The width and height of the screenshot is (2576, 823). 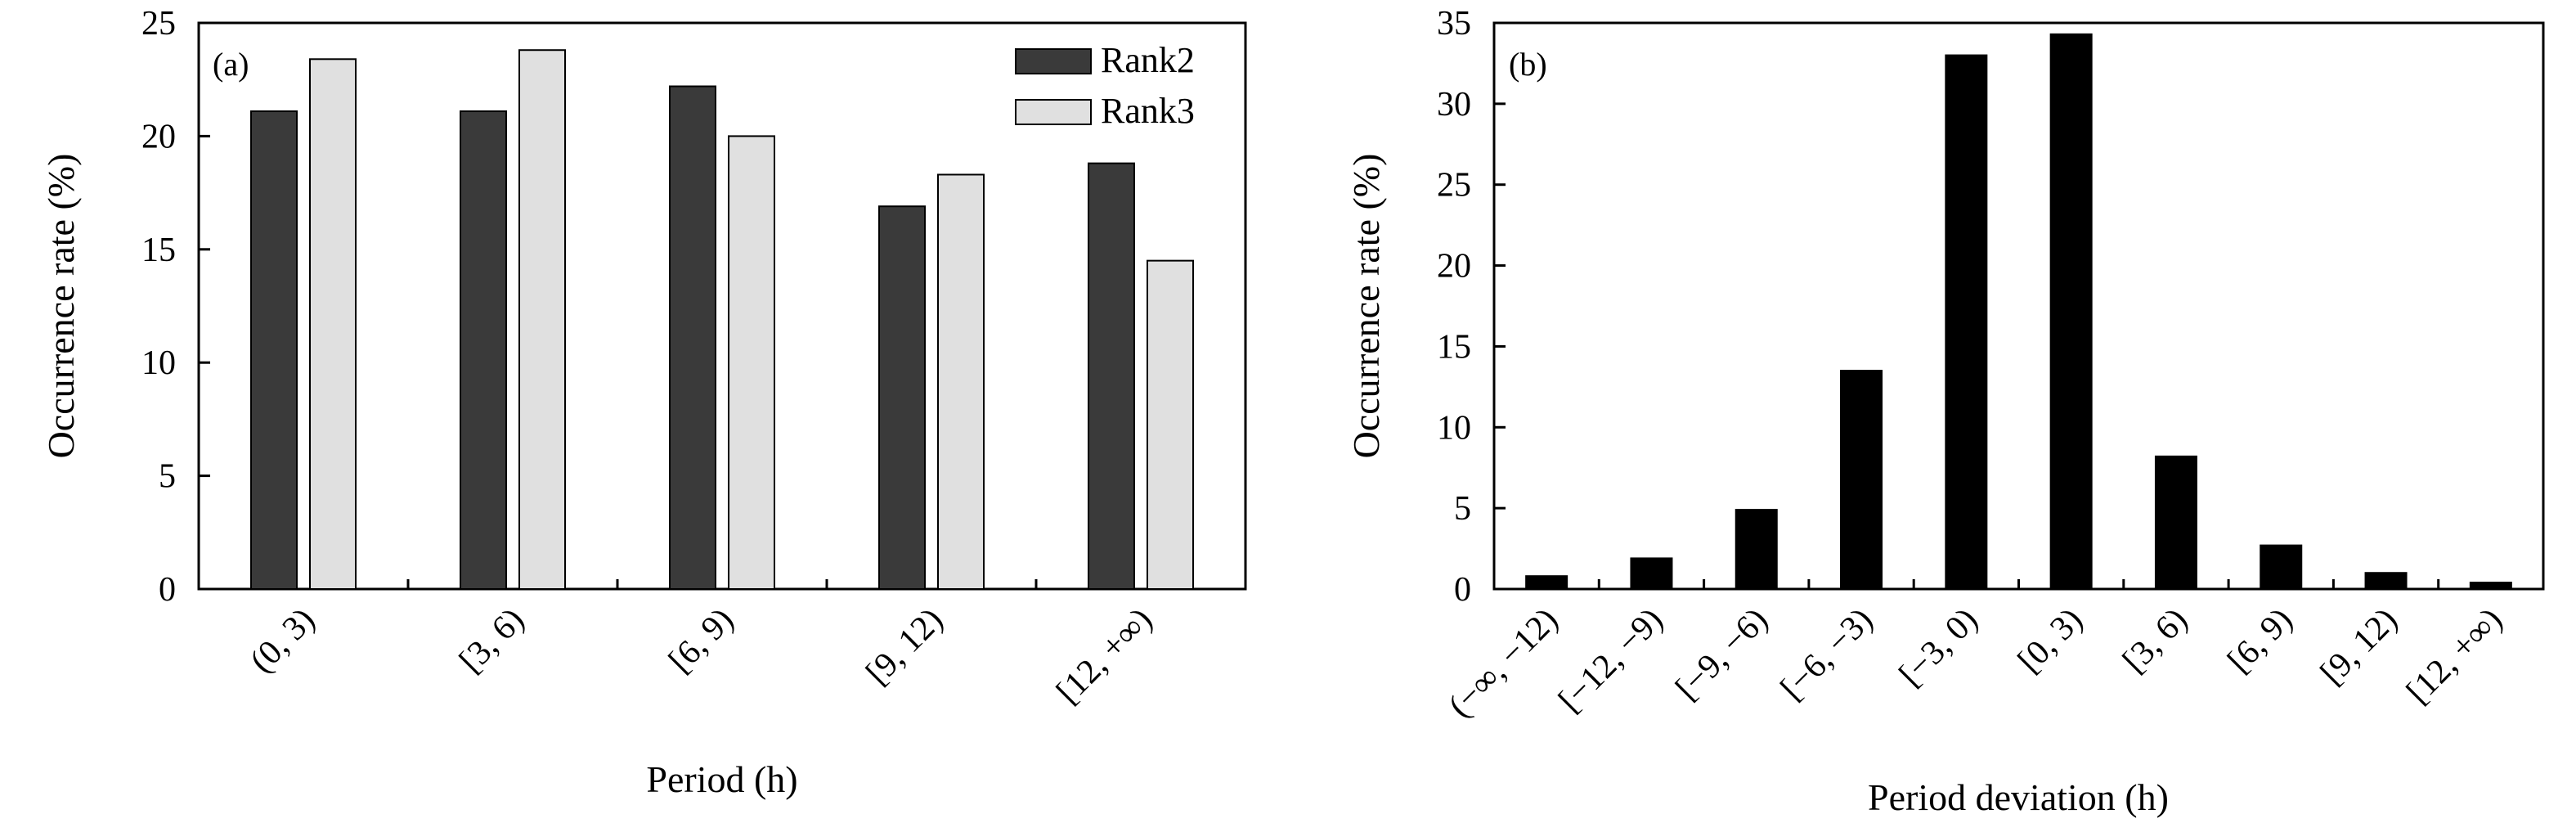 I want to click on y-tick-label: 35, so click(x=1454, y=24).